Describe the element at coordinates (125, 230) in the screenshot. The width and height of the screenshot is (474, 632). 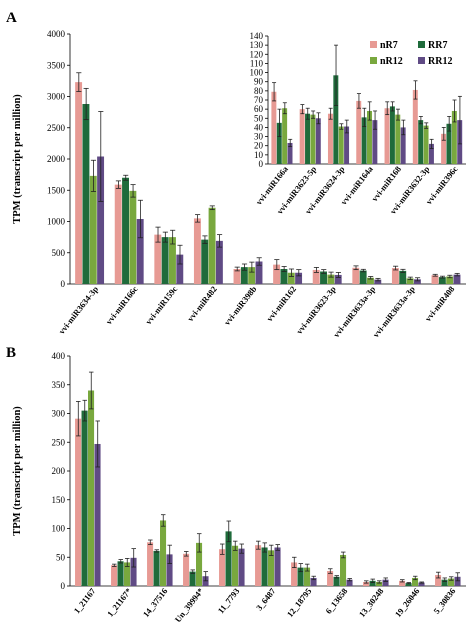
I see `bar-rr7-vvi-mir166c` at that location.